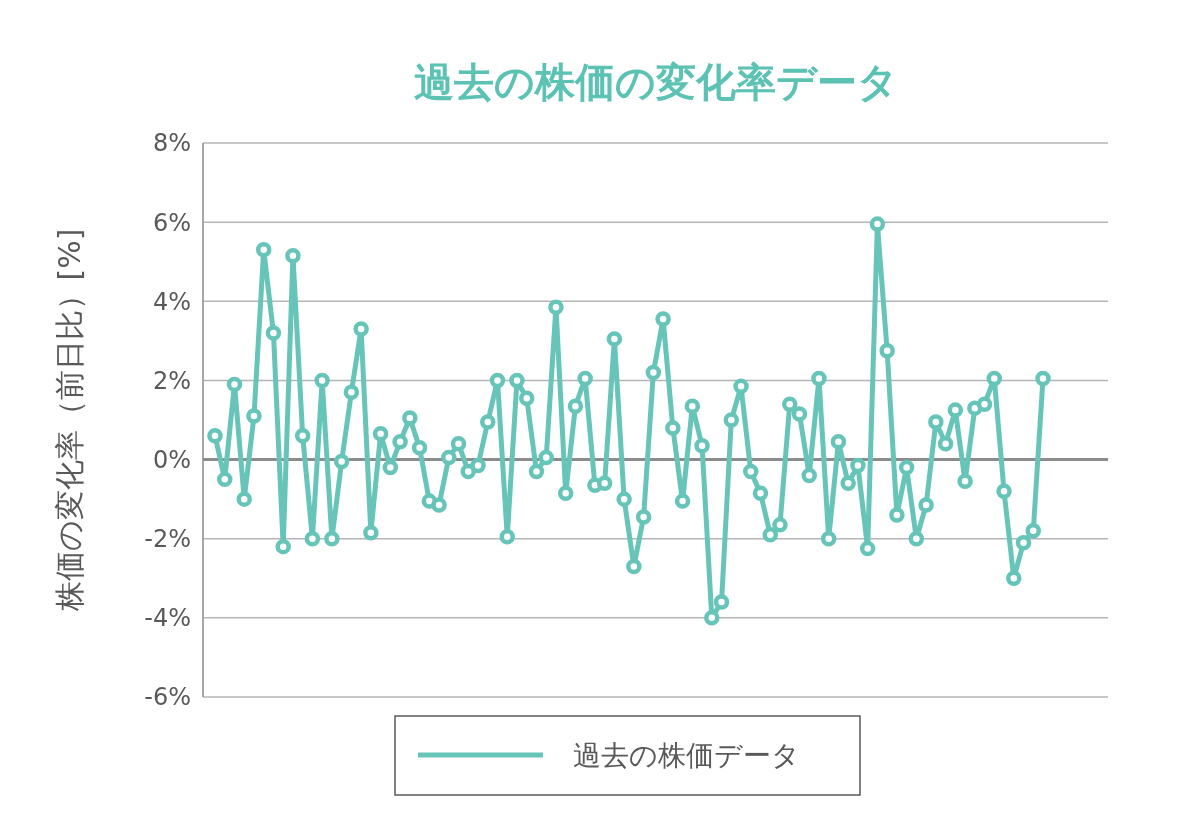  What do you see at coordinates (171, 380) in the screenshot?
I see `y-tick-label: 2%` at bounding box center [171, 380].